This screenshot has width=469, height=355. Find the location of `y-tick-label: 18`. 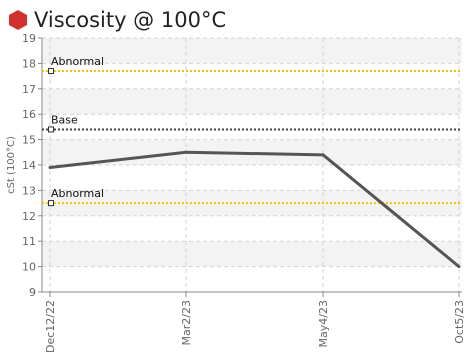

y-tick-label: 18 is located at coordinates (29, 63).